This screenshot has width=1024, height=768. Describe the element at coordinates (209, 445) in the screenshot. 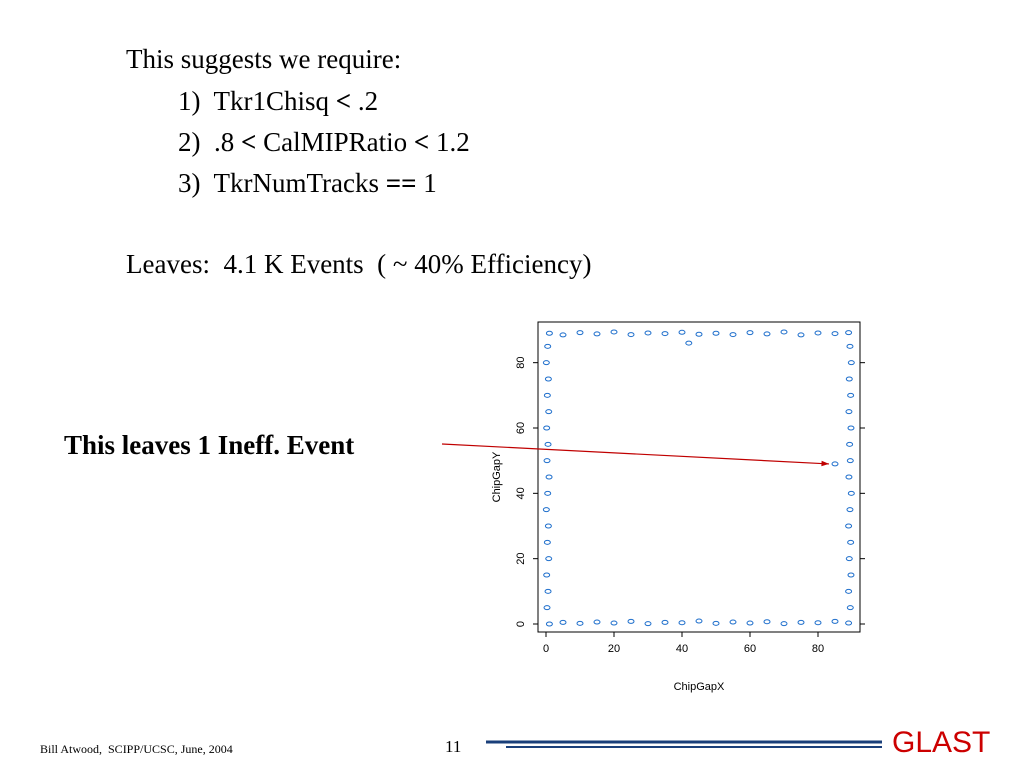

I see `callout-text: This leaves 1 Ineff. Event` at that location.